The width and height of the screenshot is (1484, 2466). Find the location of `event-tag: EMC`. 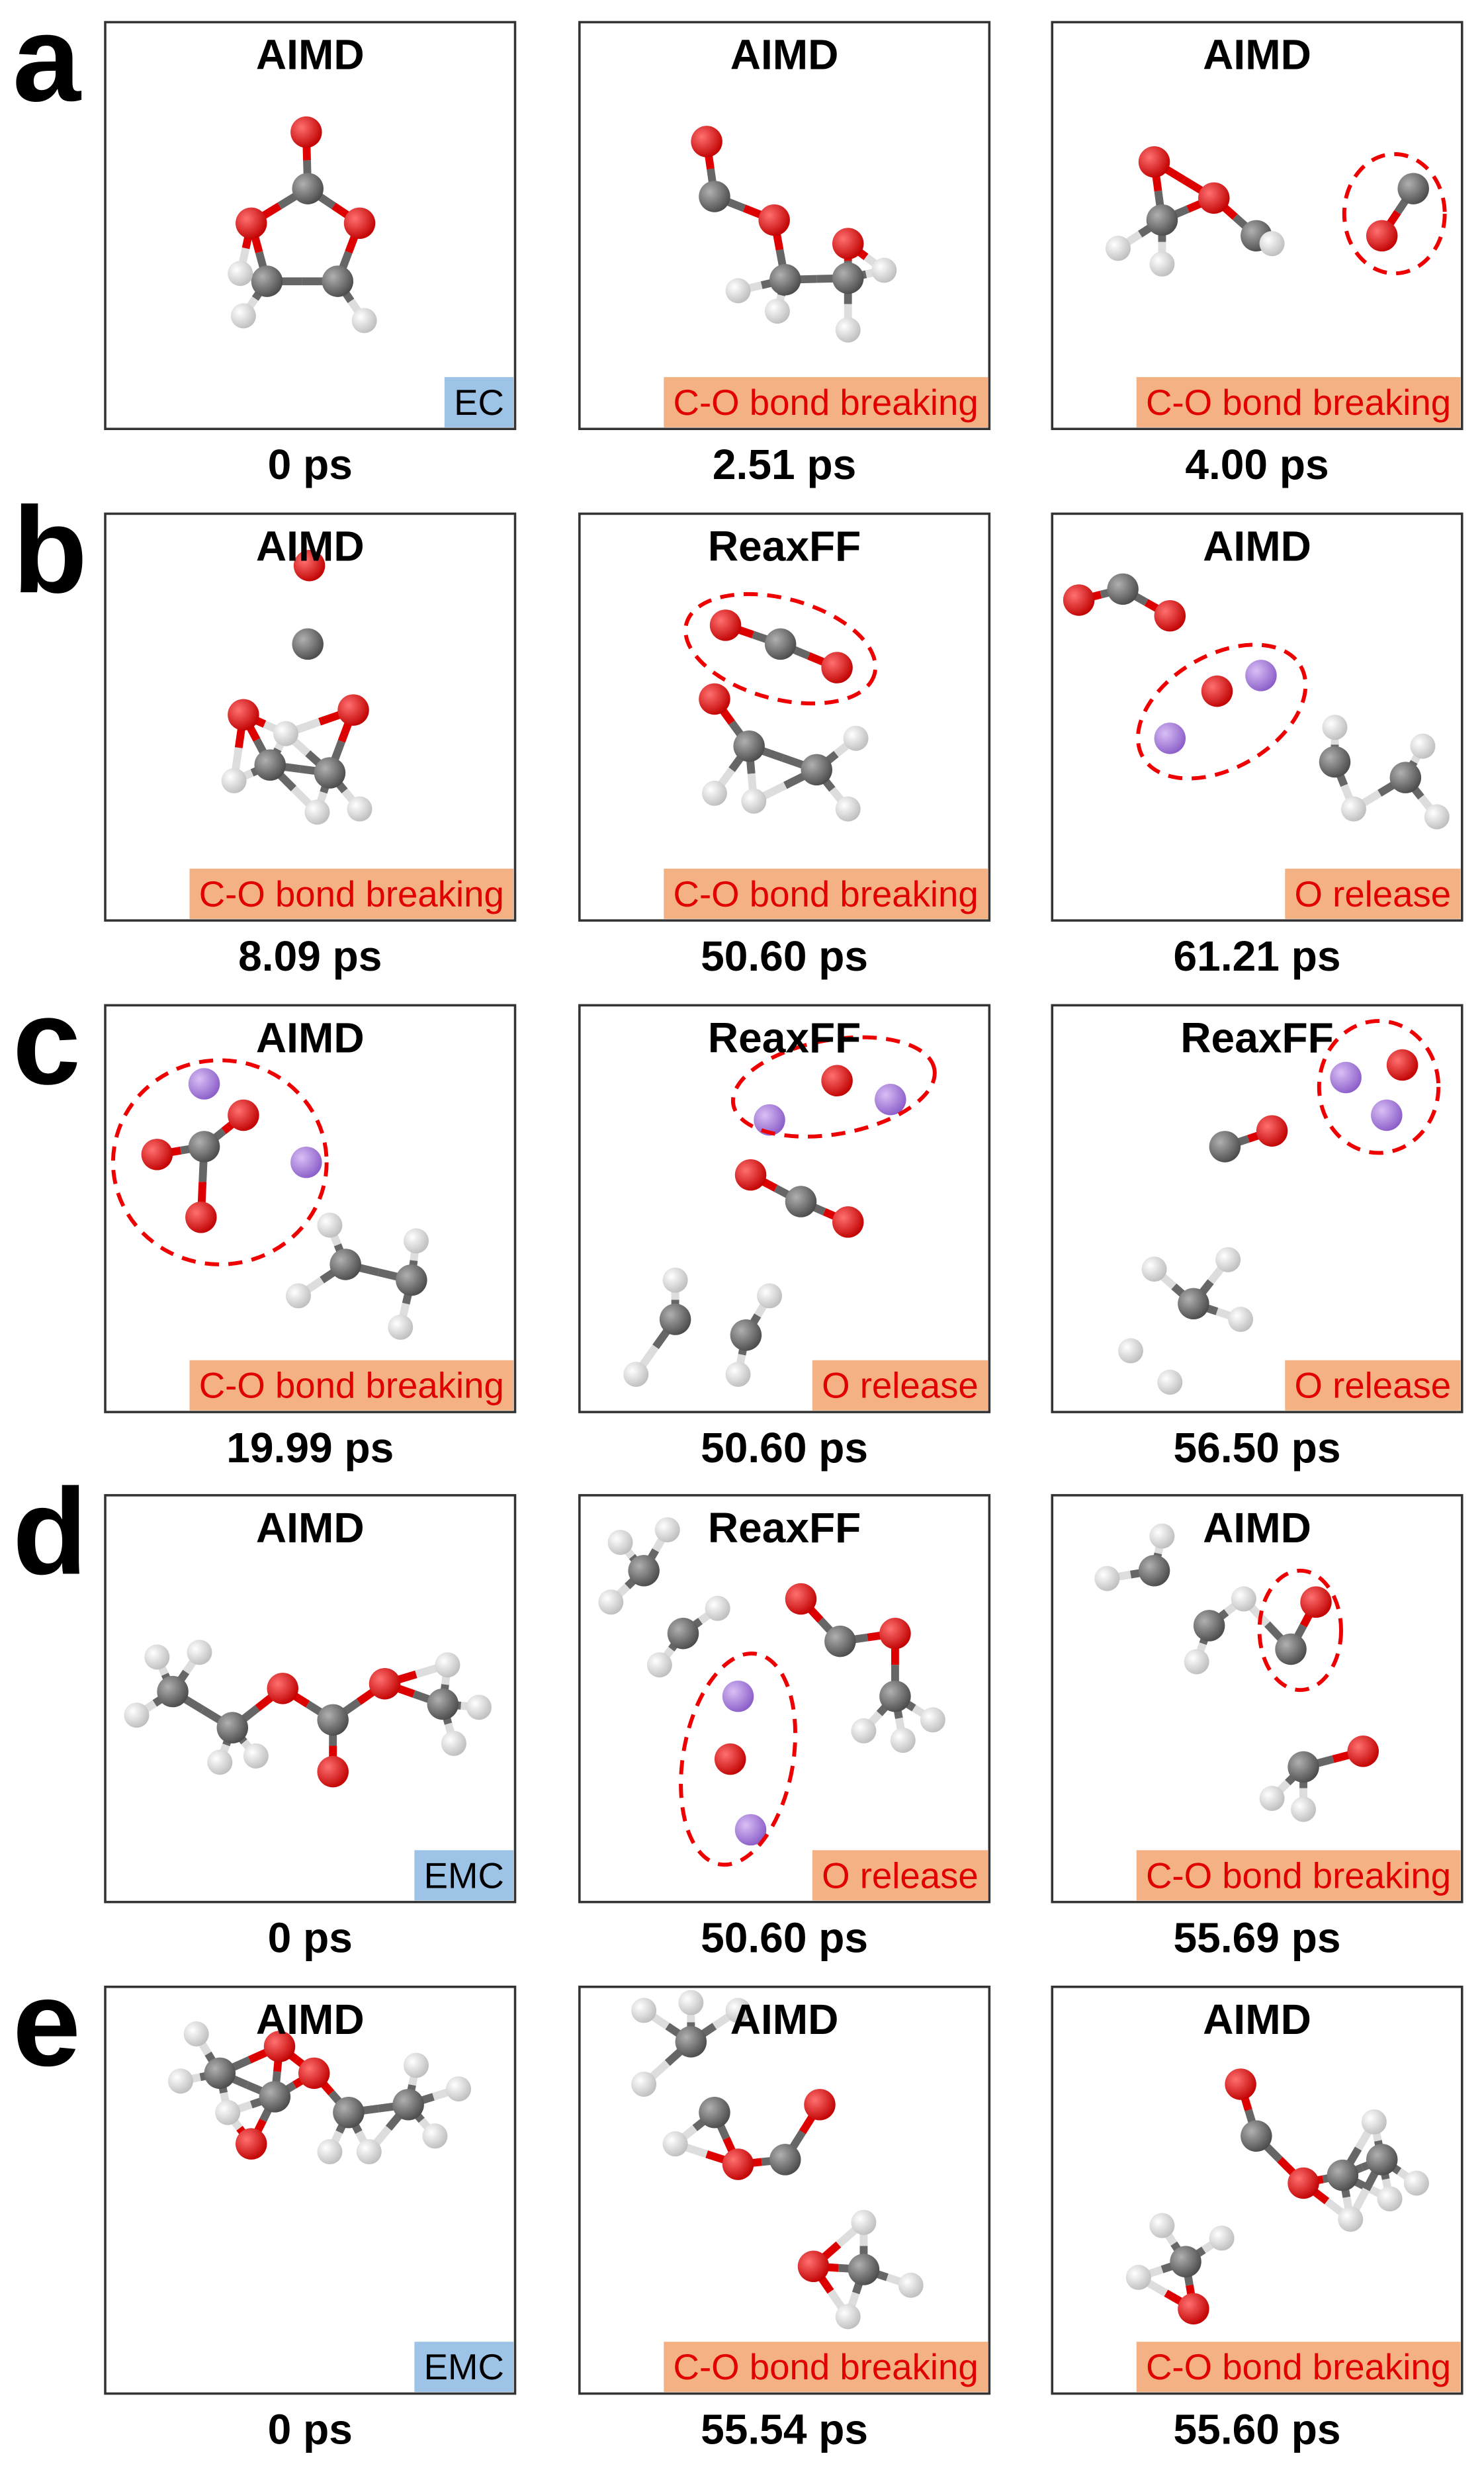

event-tag: EMC is located at coordinates (464, 2367).